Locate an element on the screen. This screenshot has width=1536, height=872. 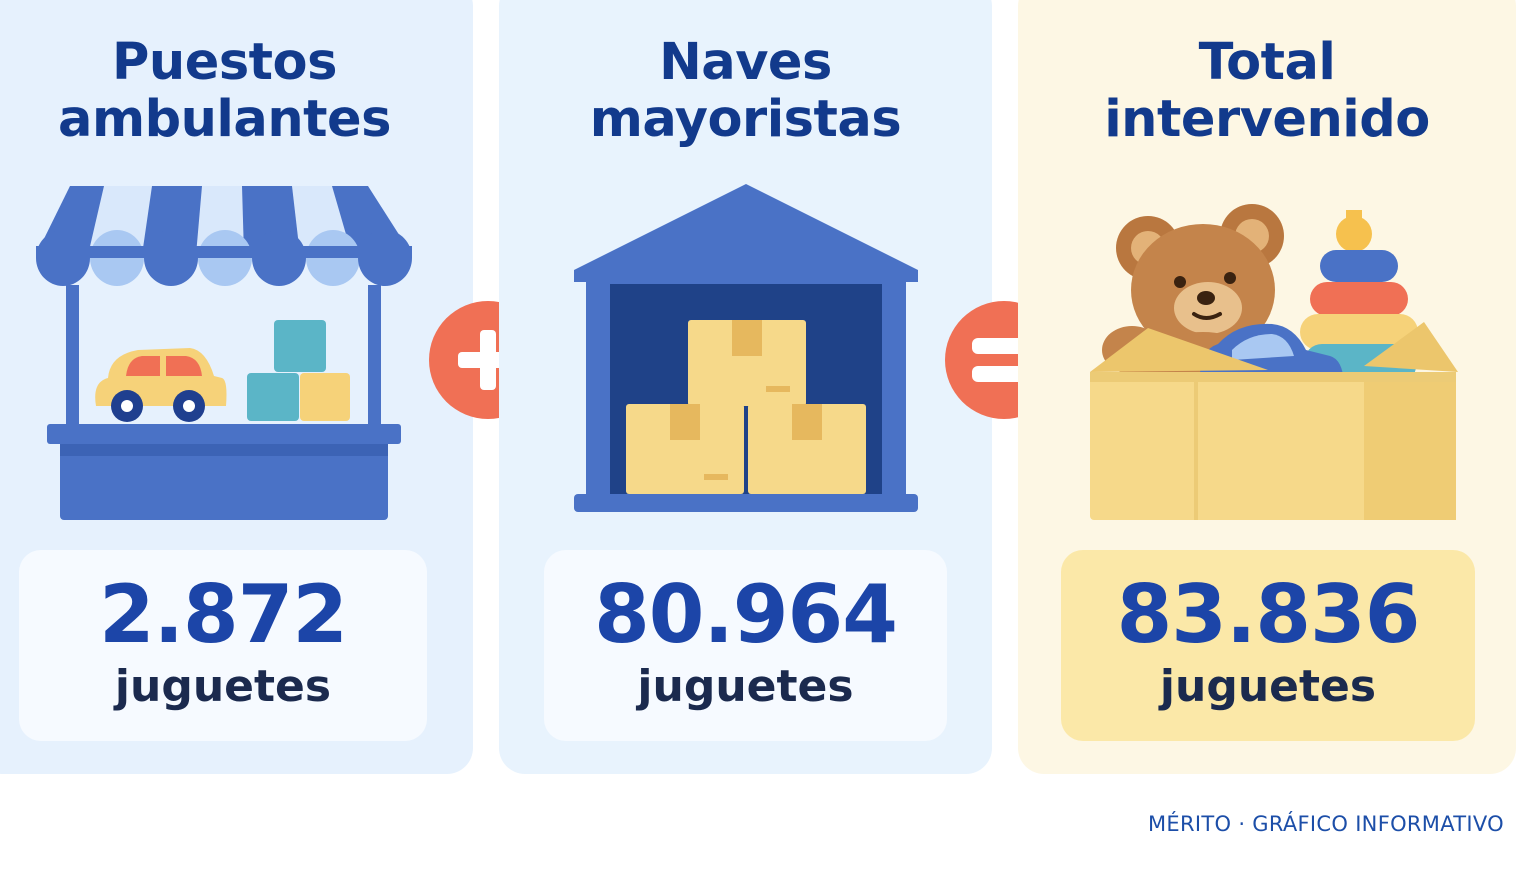
total-value: 83.836 is located at coordinates (1268, 614).